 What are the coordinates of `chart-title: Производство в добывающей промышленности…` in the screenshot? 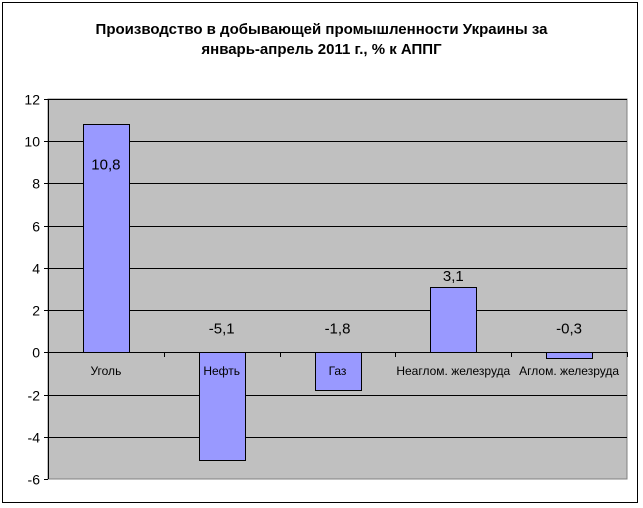 It's located at (321, 40).